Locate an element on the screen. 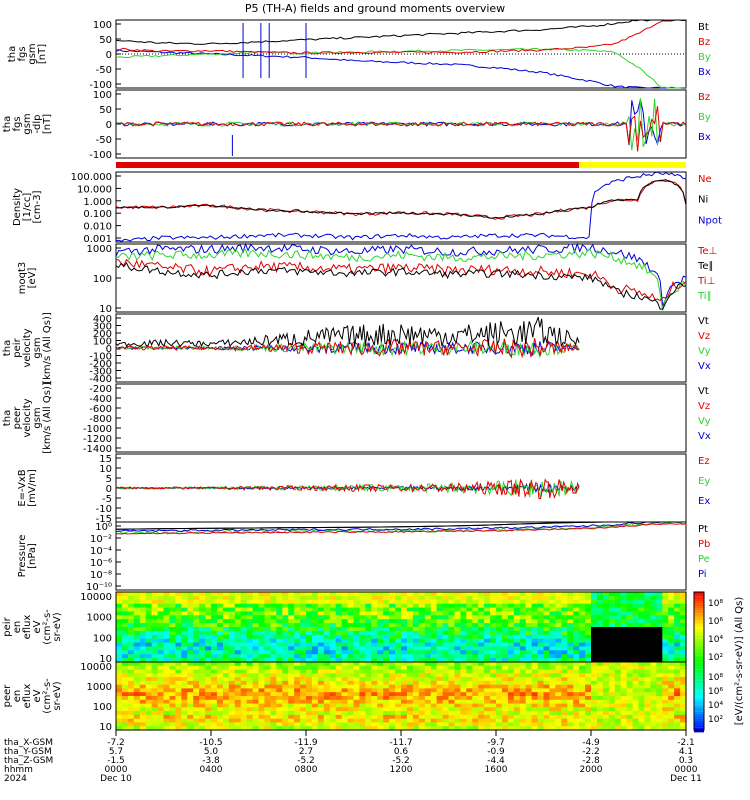  y-tick-label: 10 is located at coordinates (105, 659).